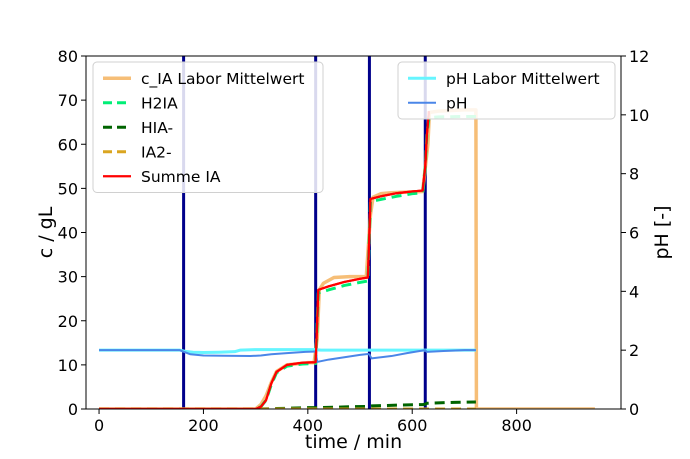  Describe the element at coordinates (662, 232) in the screenshot. I see `y2-axis-label: pH [-]` at that location.